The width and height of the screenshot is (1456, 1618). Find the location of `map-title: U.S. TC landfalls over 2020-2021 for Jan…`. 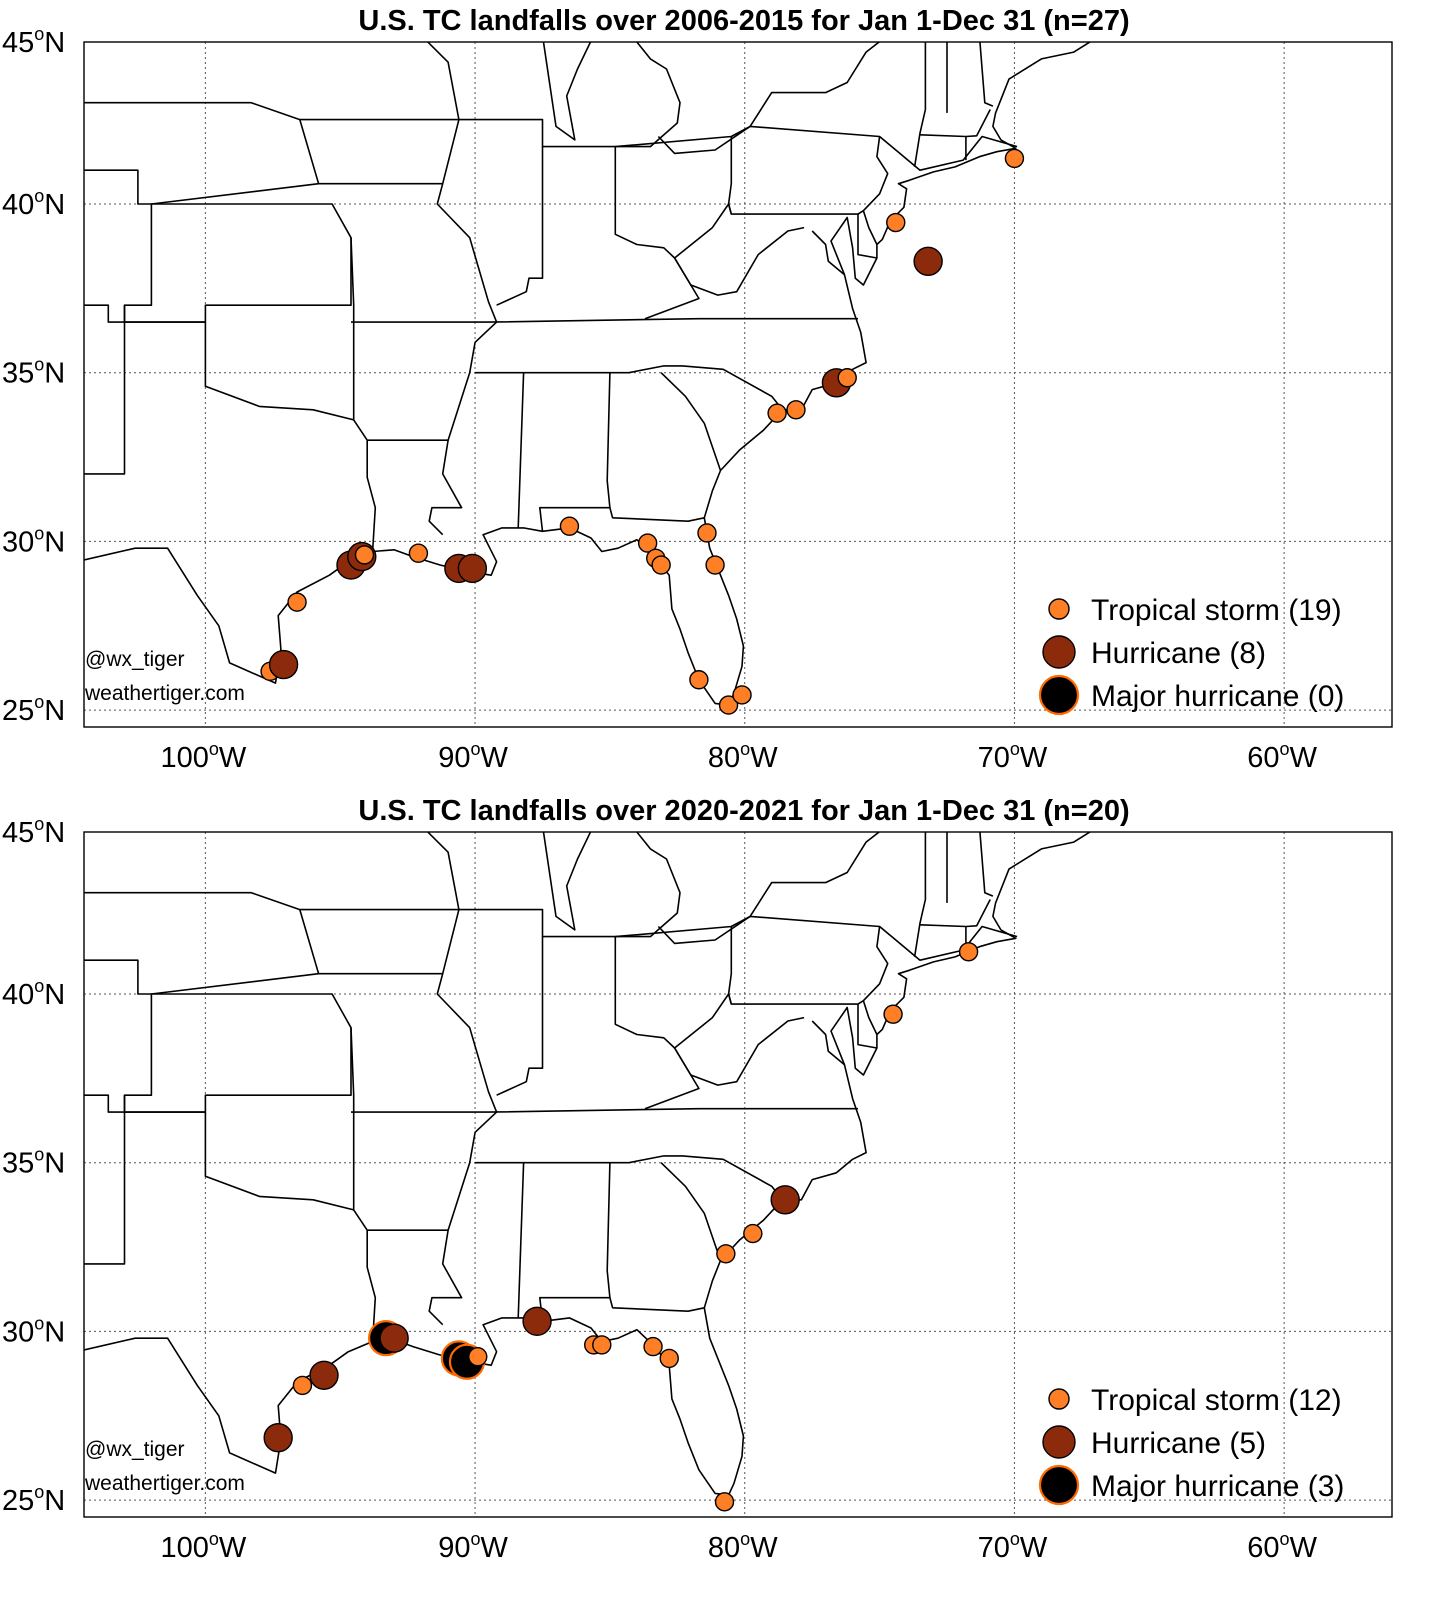

map-title: U.S. TC landfalls over 2020-2021 for Jan… is located at coordinates (743, 811).